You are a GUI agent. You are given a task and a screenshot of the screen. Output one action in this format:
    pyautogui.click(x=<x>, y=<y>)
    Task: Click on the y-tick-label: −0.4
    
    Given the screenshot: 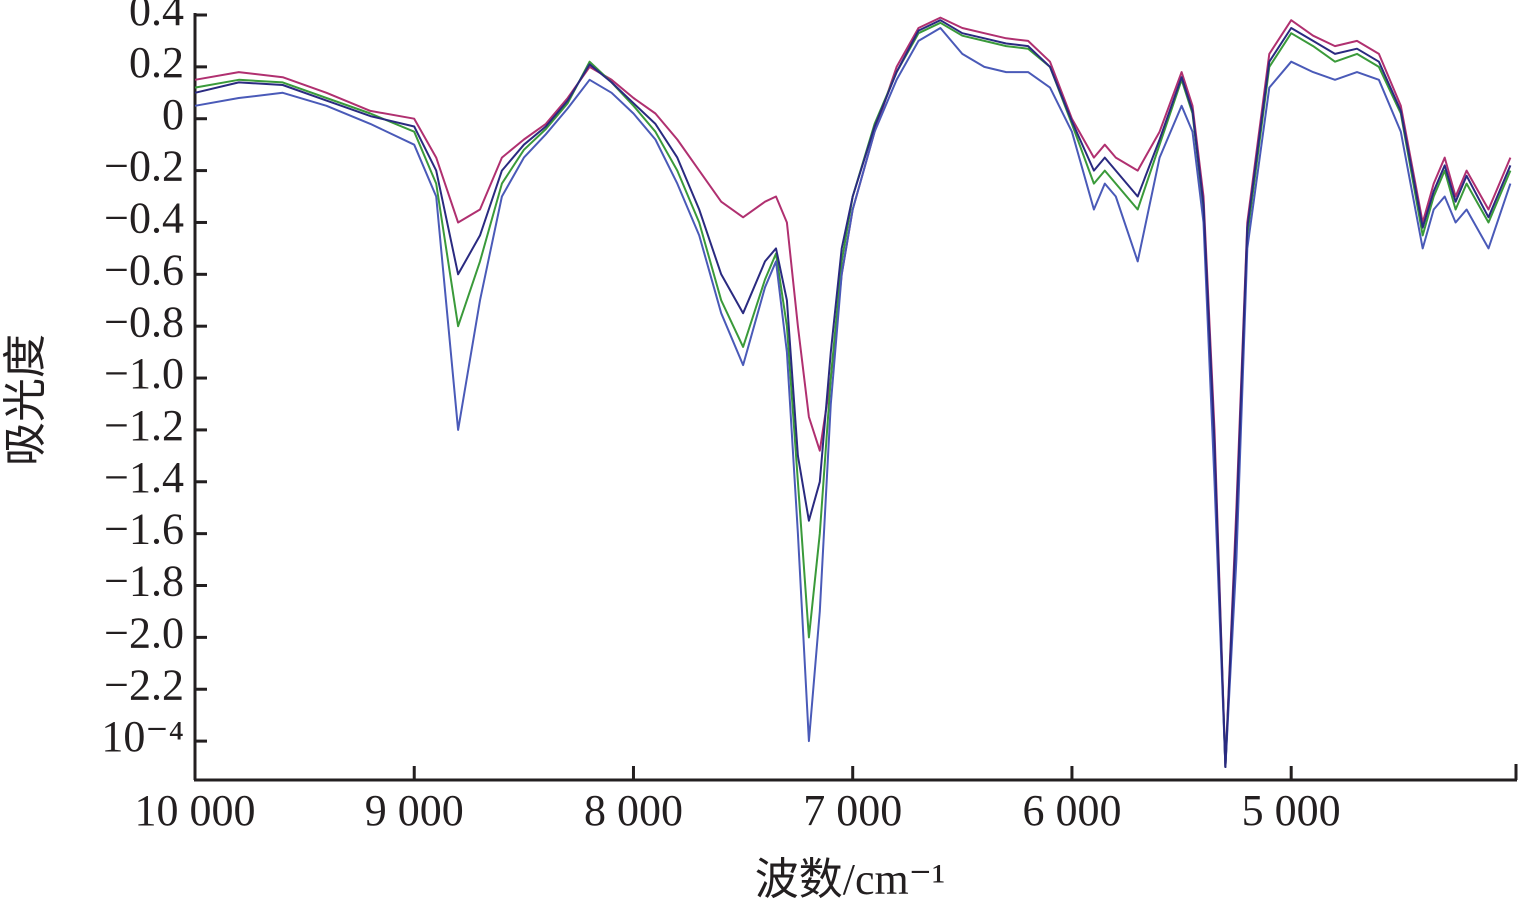 What is the action you would take?
    pyautogui.click(x=144, y=218)
    